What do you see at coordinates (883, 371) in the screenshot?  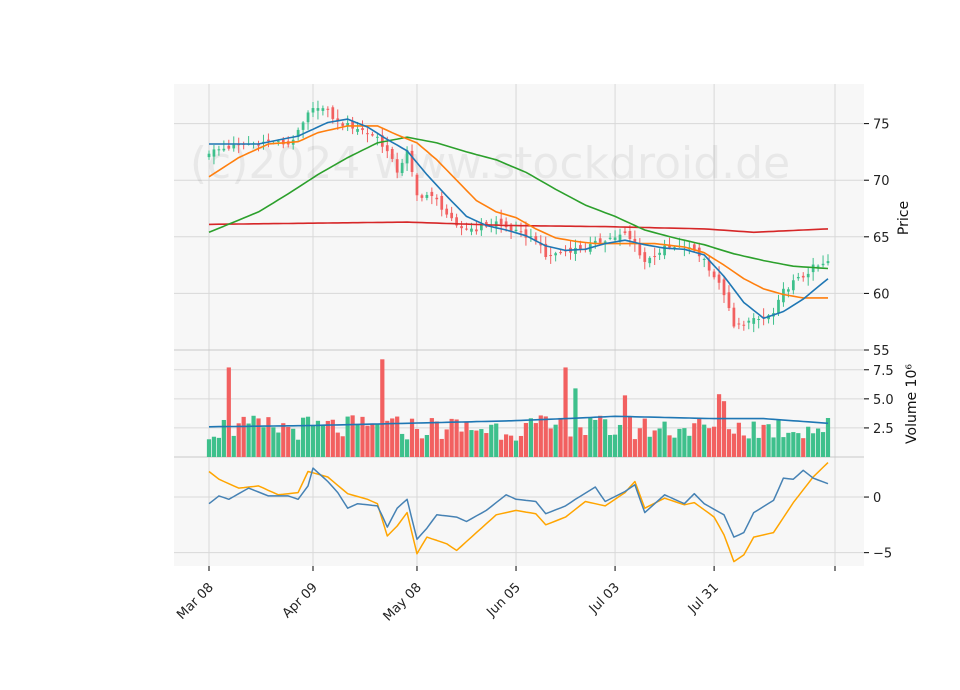 I see `volume-tick-label: 7.5` at bounding box center [883, 371].